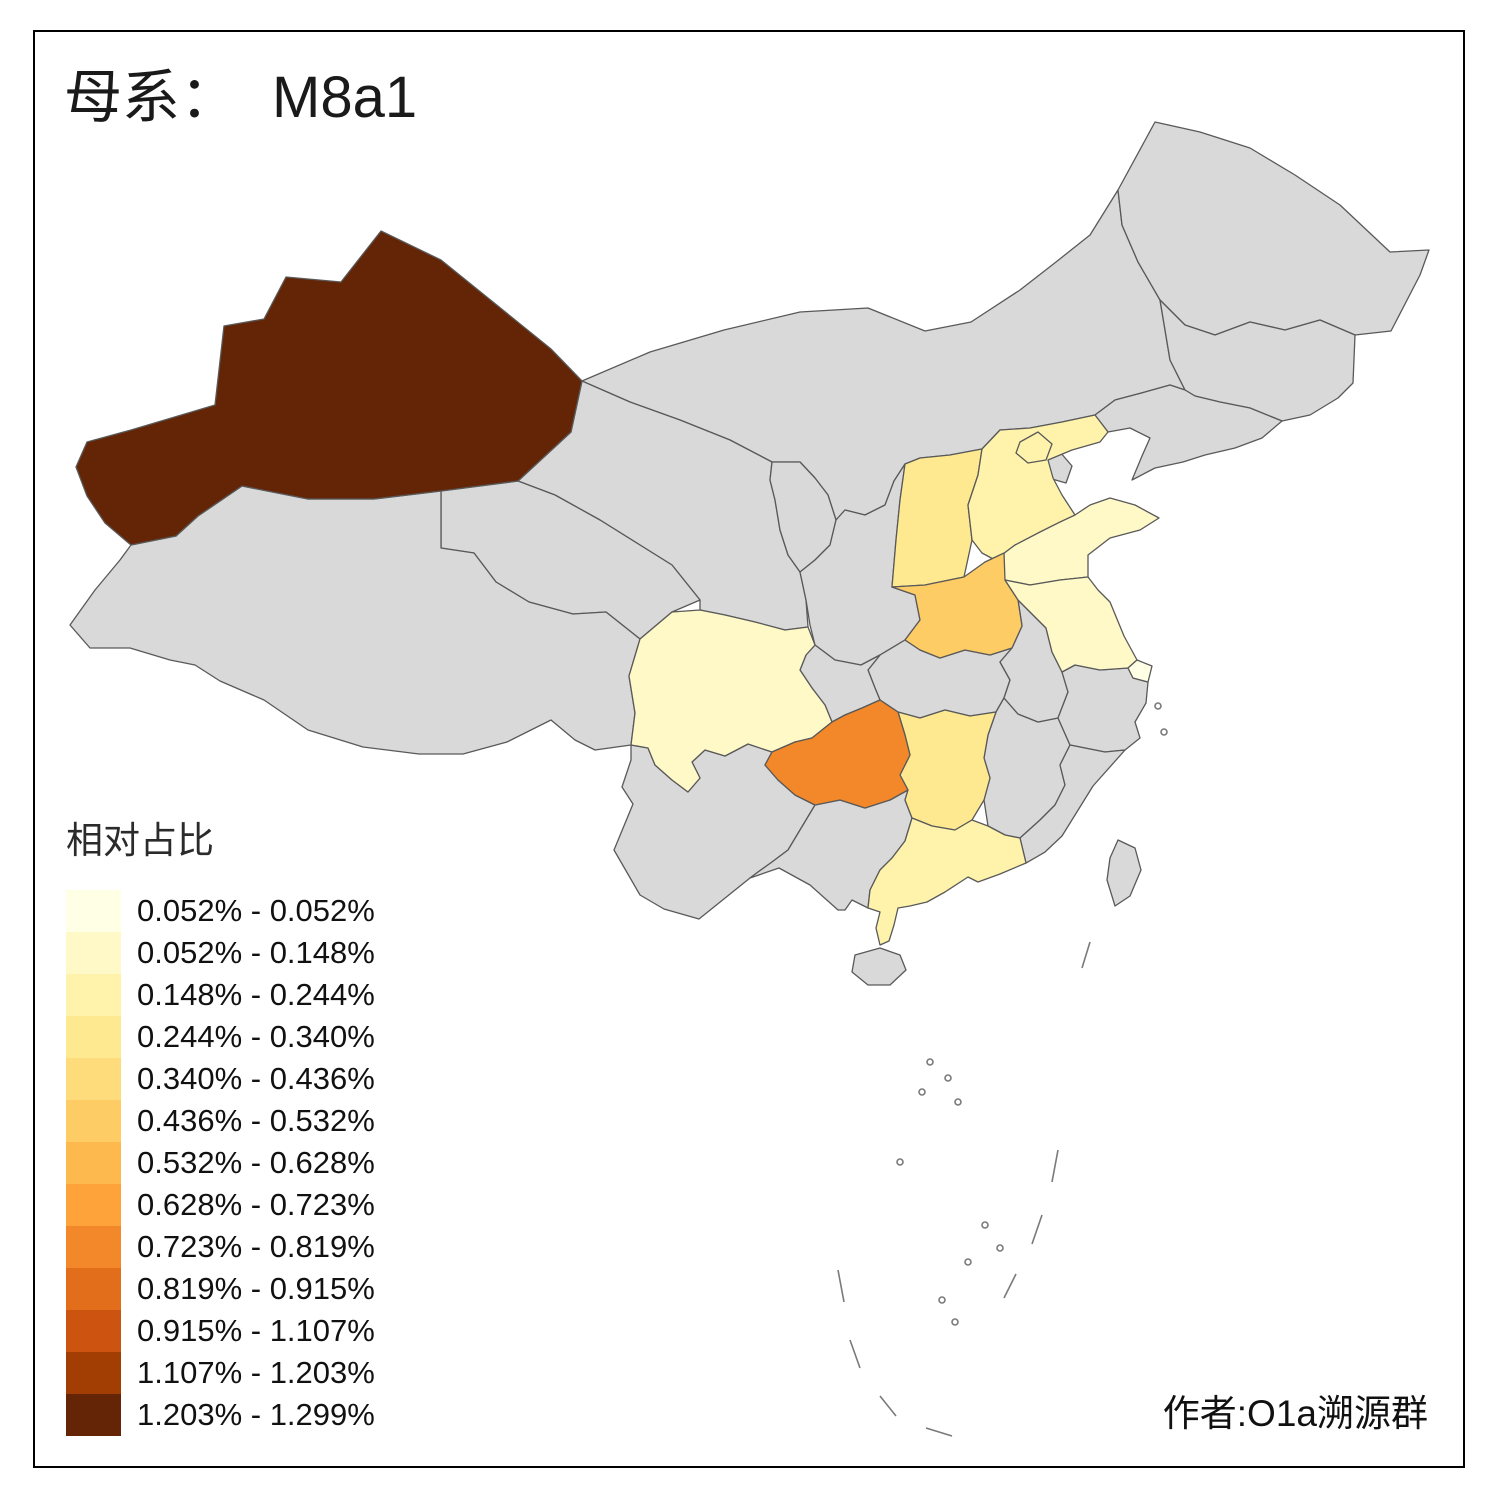  Describe the element at coordinates (1124, 873) in the screenshot. I see `province-taiwan` at that location.